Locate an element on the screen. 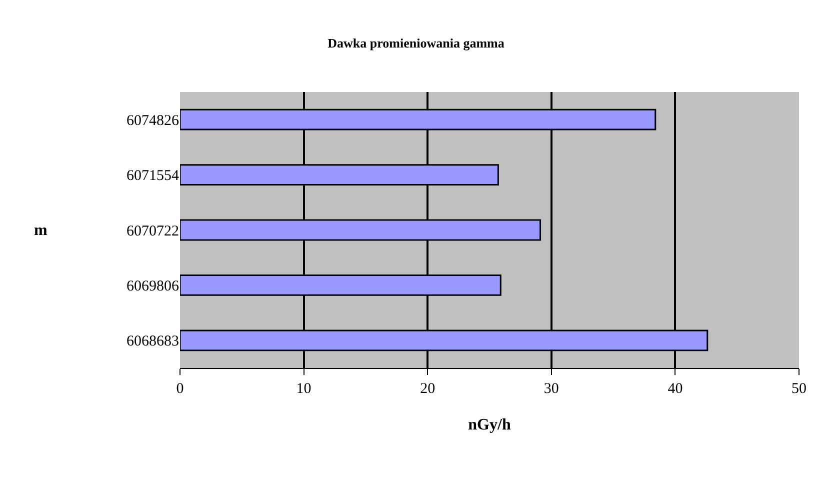 The height and width of the screenshot is (479, 832). x-tick-label: 50 is located at coordinates (799, 389).